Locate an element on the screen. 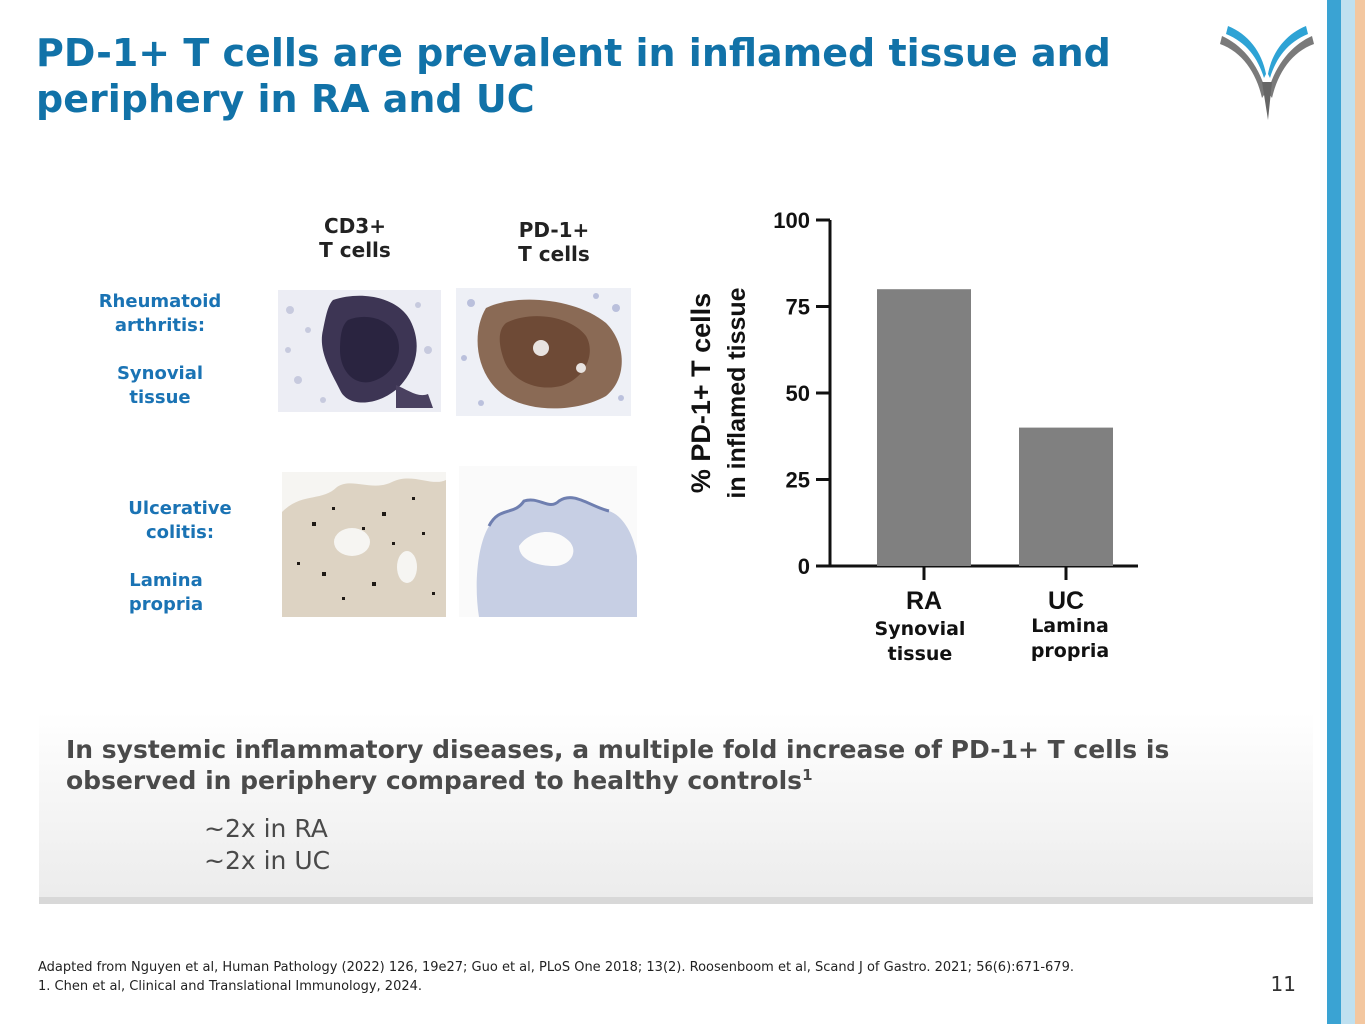 The image size is (1365, 1024). summary-heading-footnote-ref: 1 is located at coordinates (807, 775).